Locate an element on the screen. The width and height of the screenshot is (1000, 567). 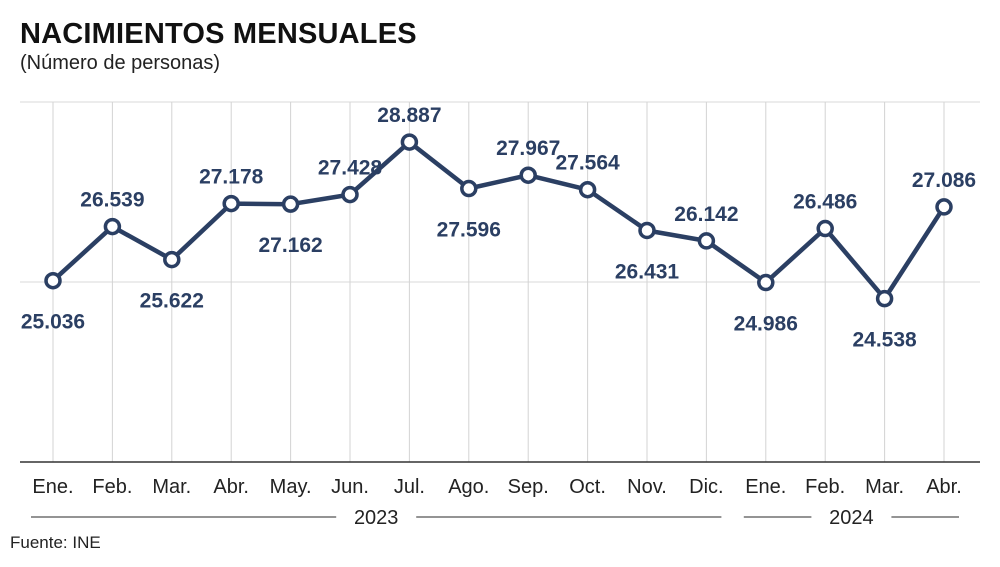
data-label: 26.486 is located at coordinates (825, 202).